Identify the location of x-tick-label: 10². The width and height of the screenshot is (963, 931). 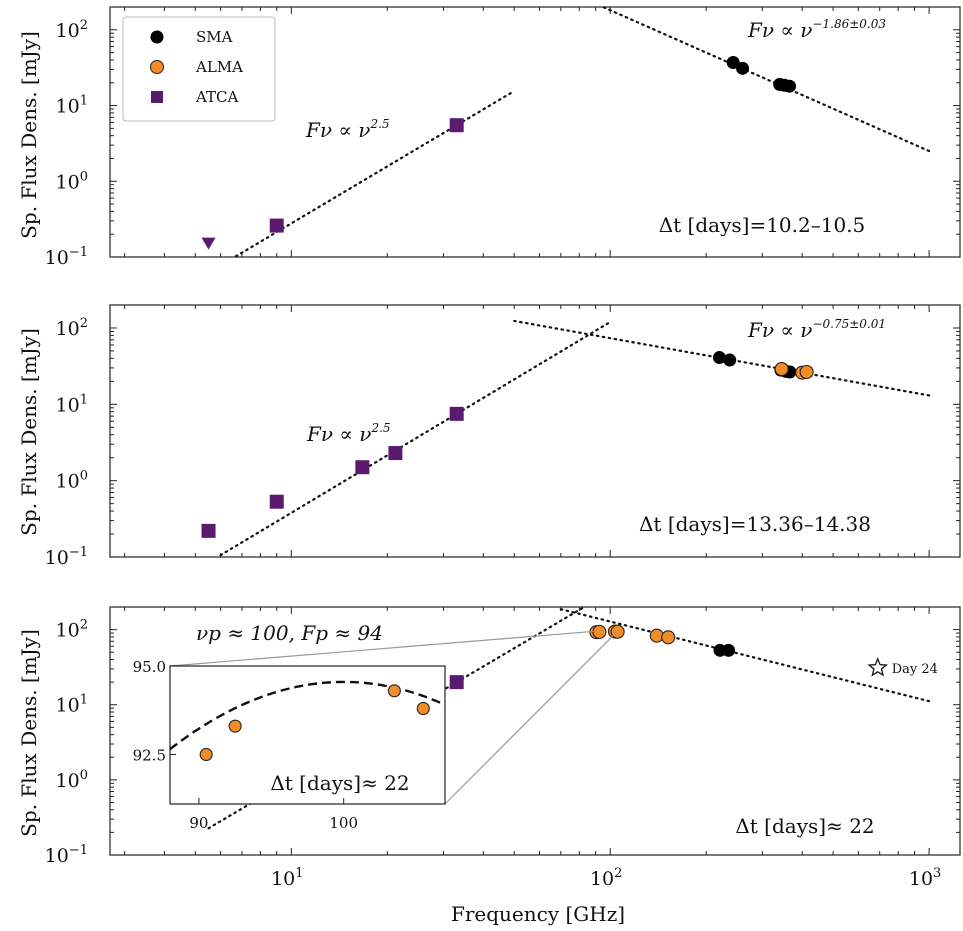
(606, 878).